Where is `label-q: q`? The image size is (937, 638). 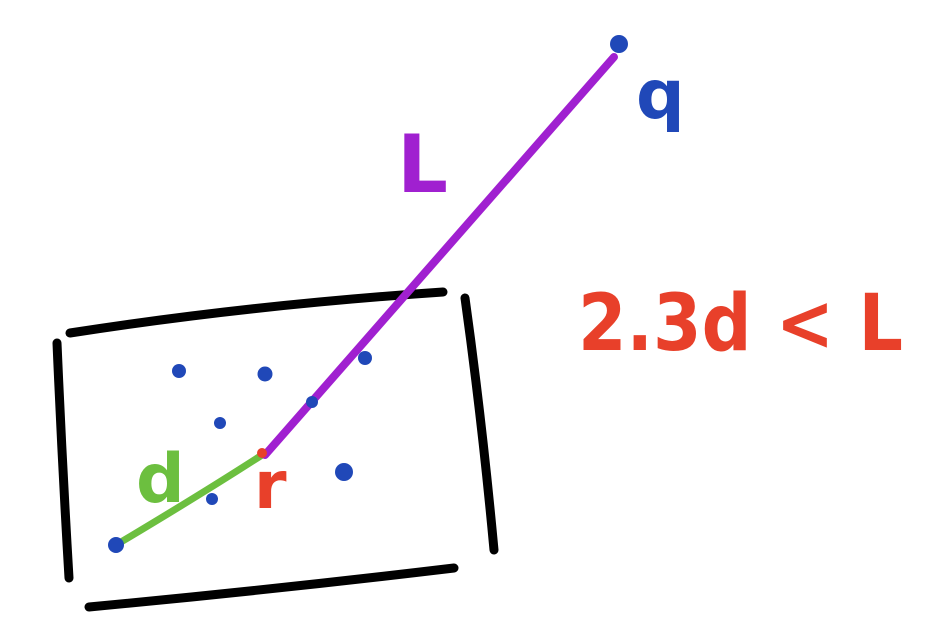
label-q: q is located at coordinates (660, 95).